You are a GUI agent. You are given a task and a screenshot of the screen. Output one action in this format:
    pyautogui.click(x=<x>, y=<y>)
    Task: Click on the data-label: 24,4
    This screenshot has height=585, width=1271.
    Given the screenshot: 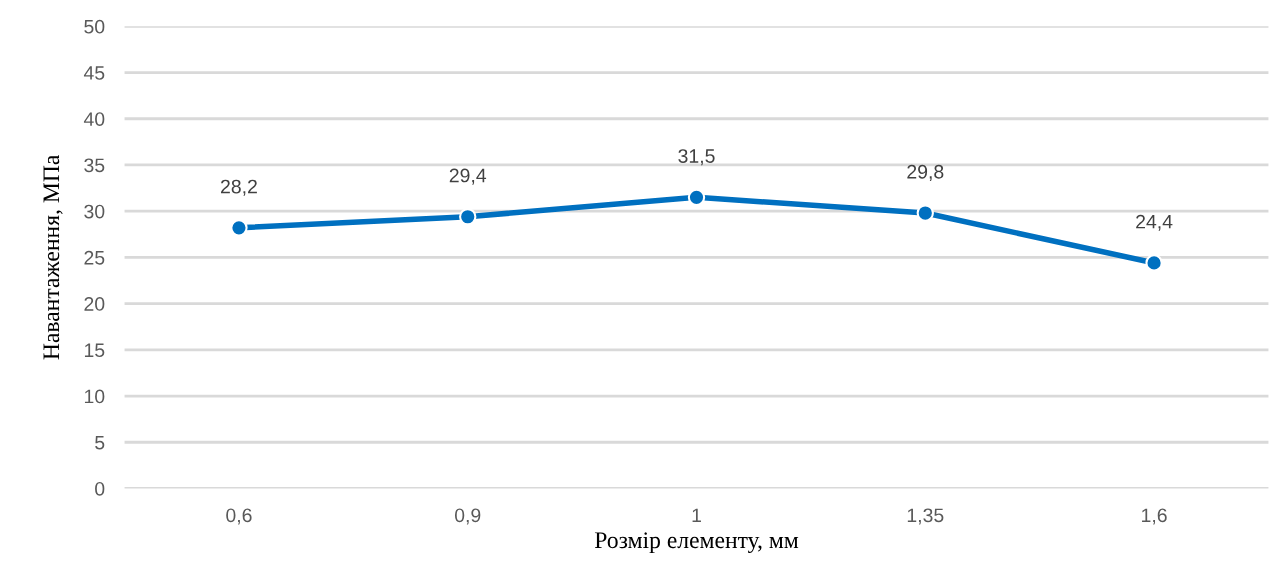 What is the action you would take?
    pyautogui.click(x=1154, y=222)
    